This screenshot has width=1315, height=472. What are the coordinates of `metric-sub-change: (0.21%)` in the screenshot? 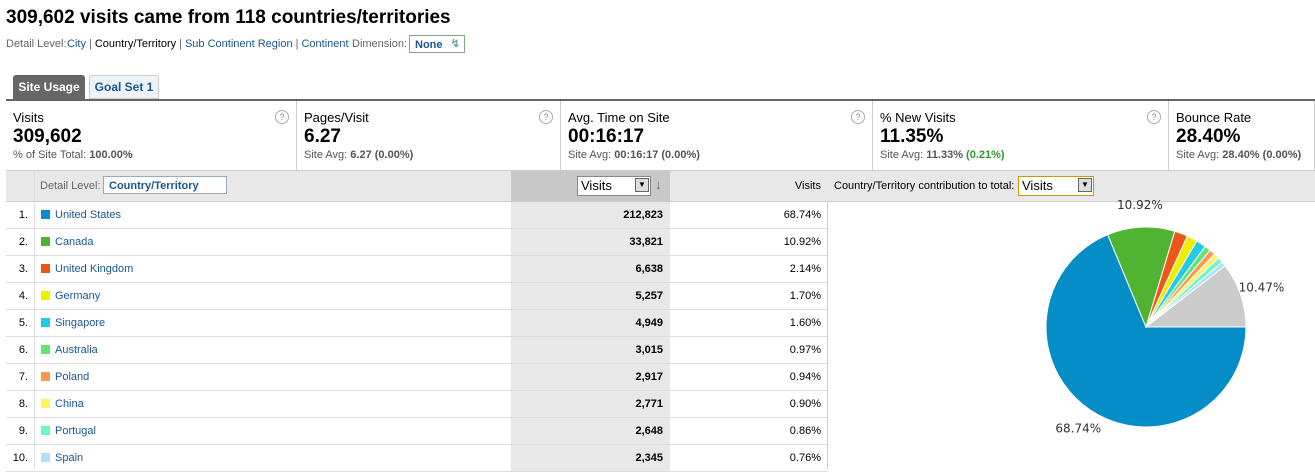 It's located at (985, 155).